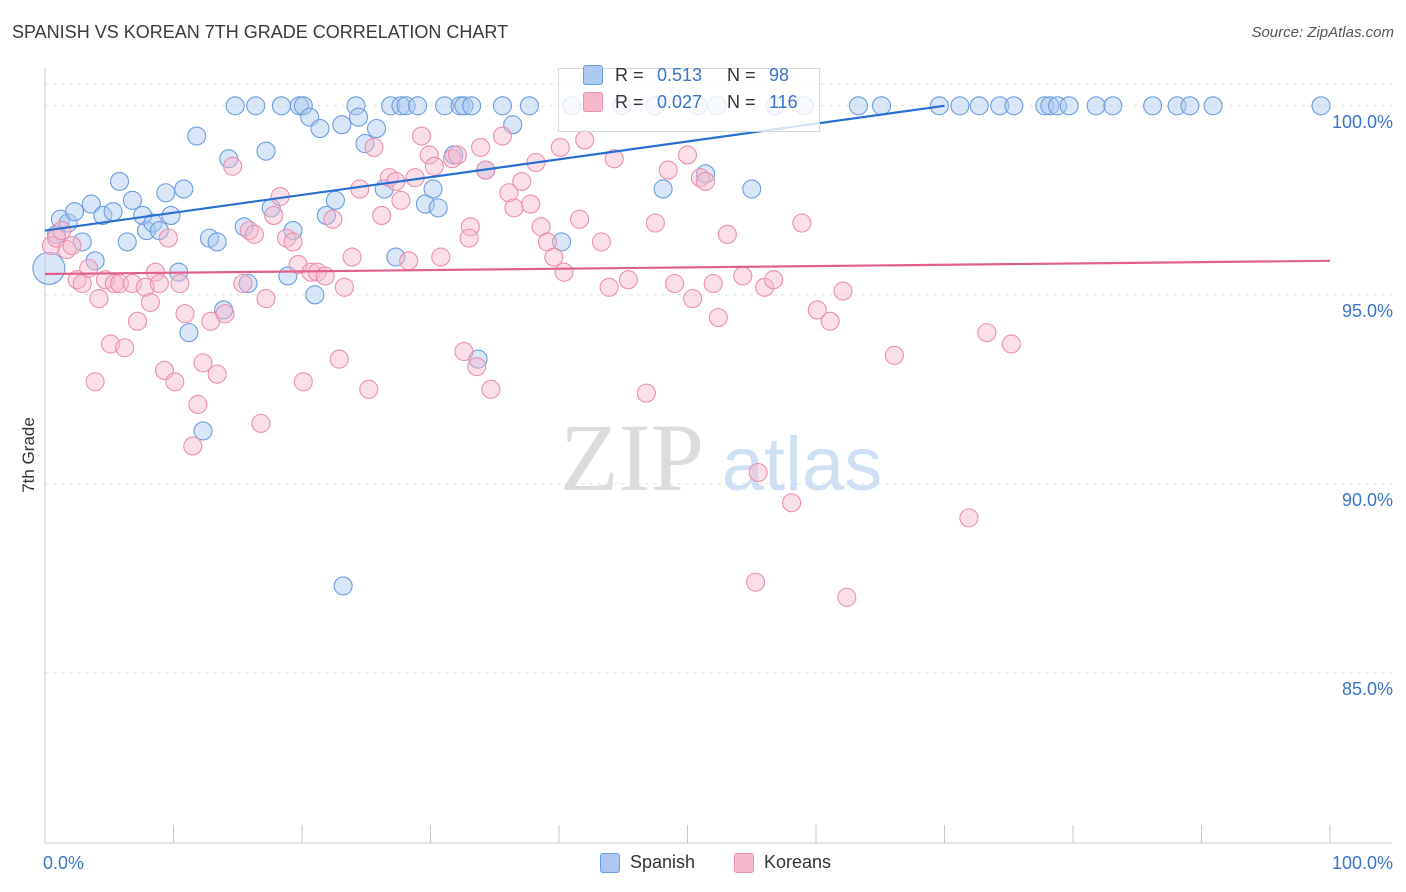  What do you see at coordinates (802, 464) in the screenshot?
I see `watermark-atlas: atlas` at bounding box center [802, 464].